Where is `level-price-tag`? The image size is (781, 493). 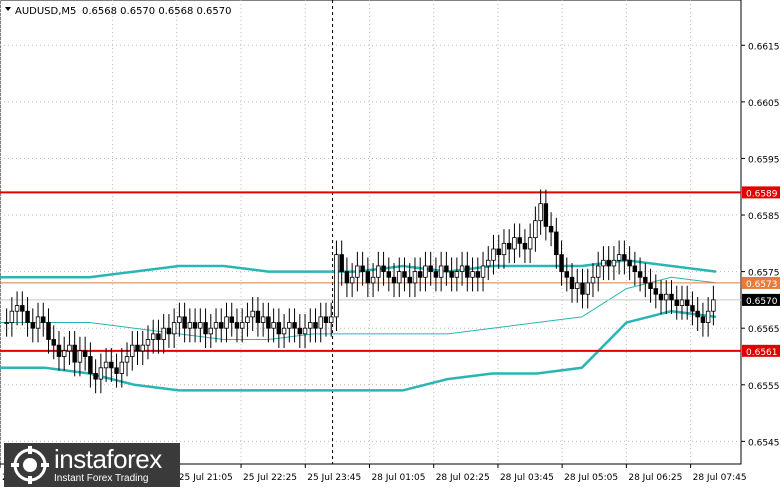 level-price-tag is located at coordinates (761, 282).